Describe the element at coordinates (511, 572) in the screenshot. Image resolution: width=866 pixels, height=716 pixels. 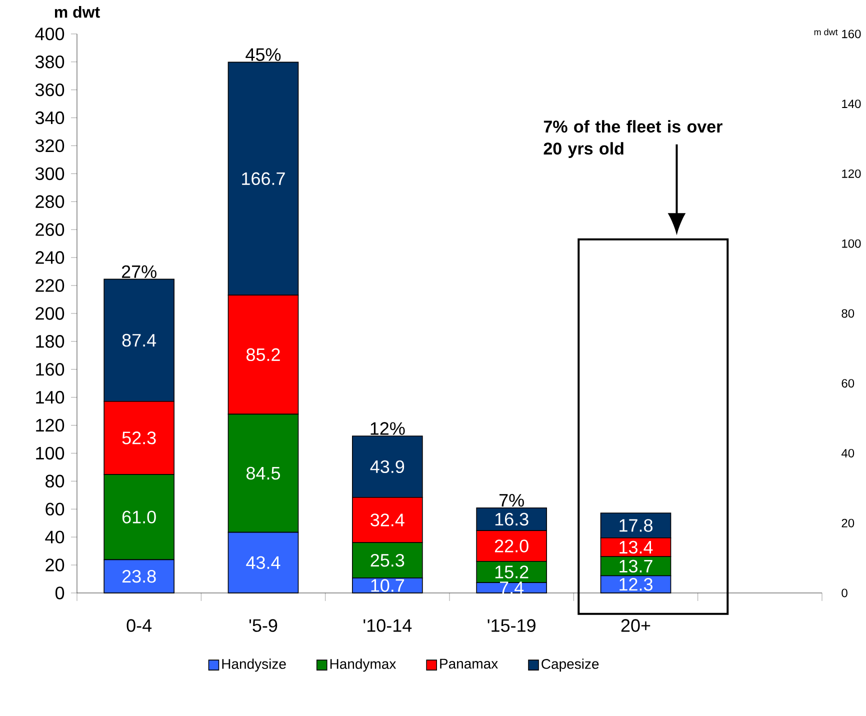
I see `data-label: 15.2` at that location.